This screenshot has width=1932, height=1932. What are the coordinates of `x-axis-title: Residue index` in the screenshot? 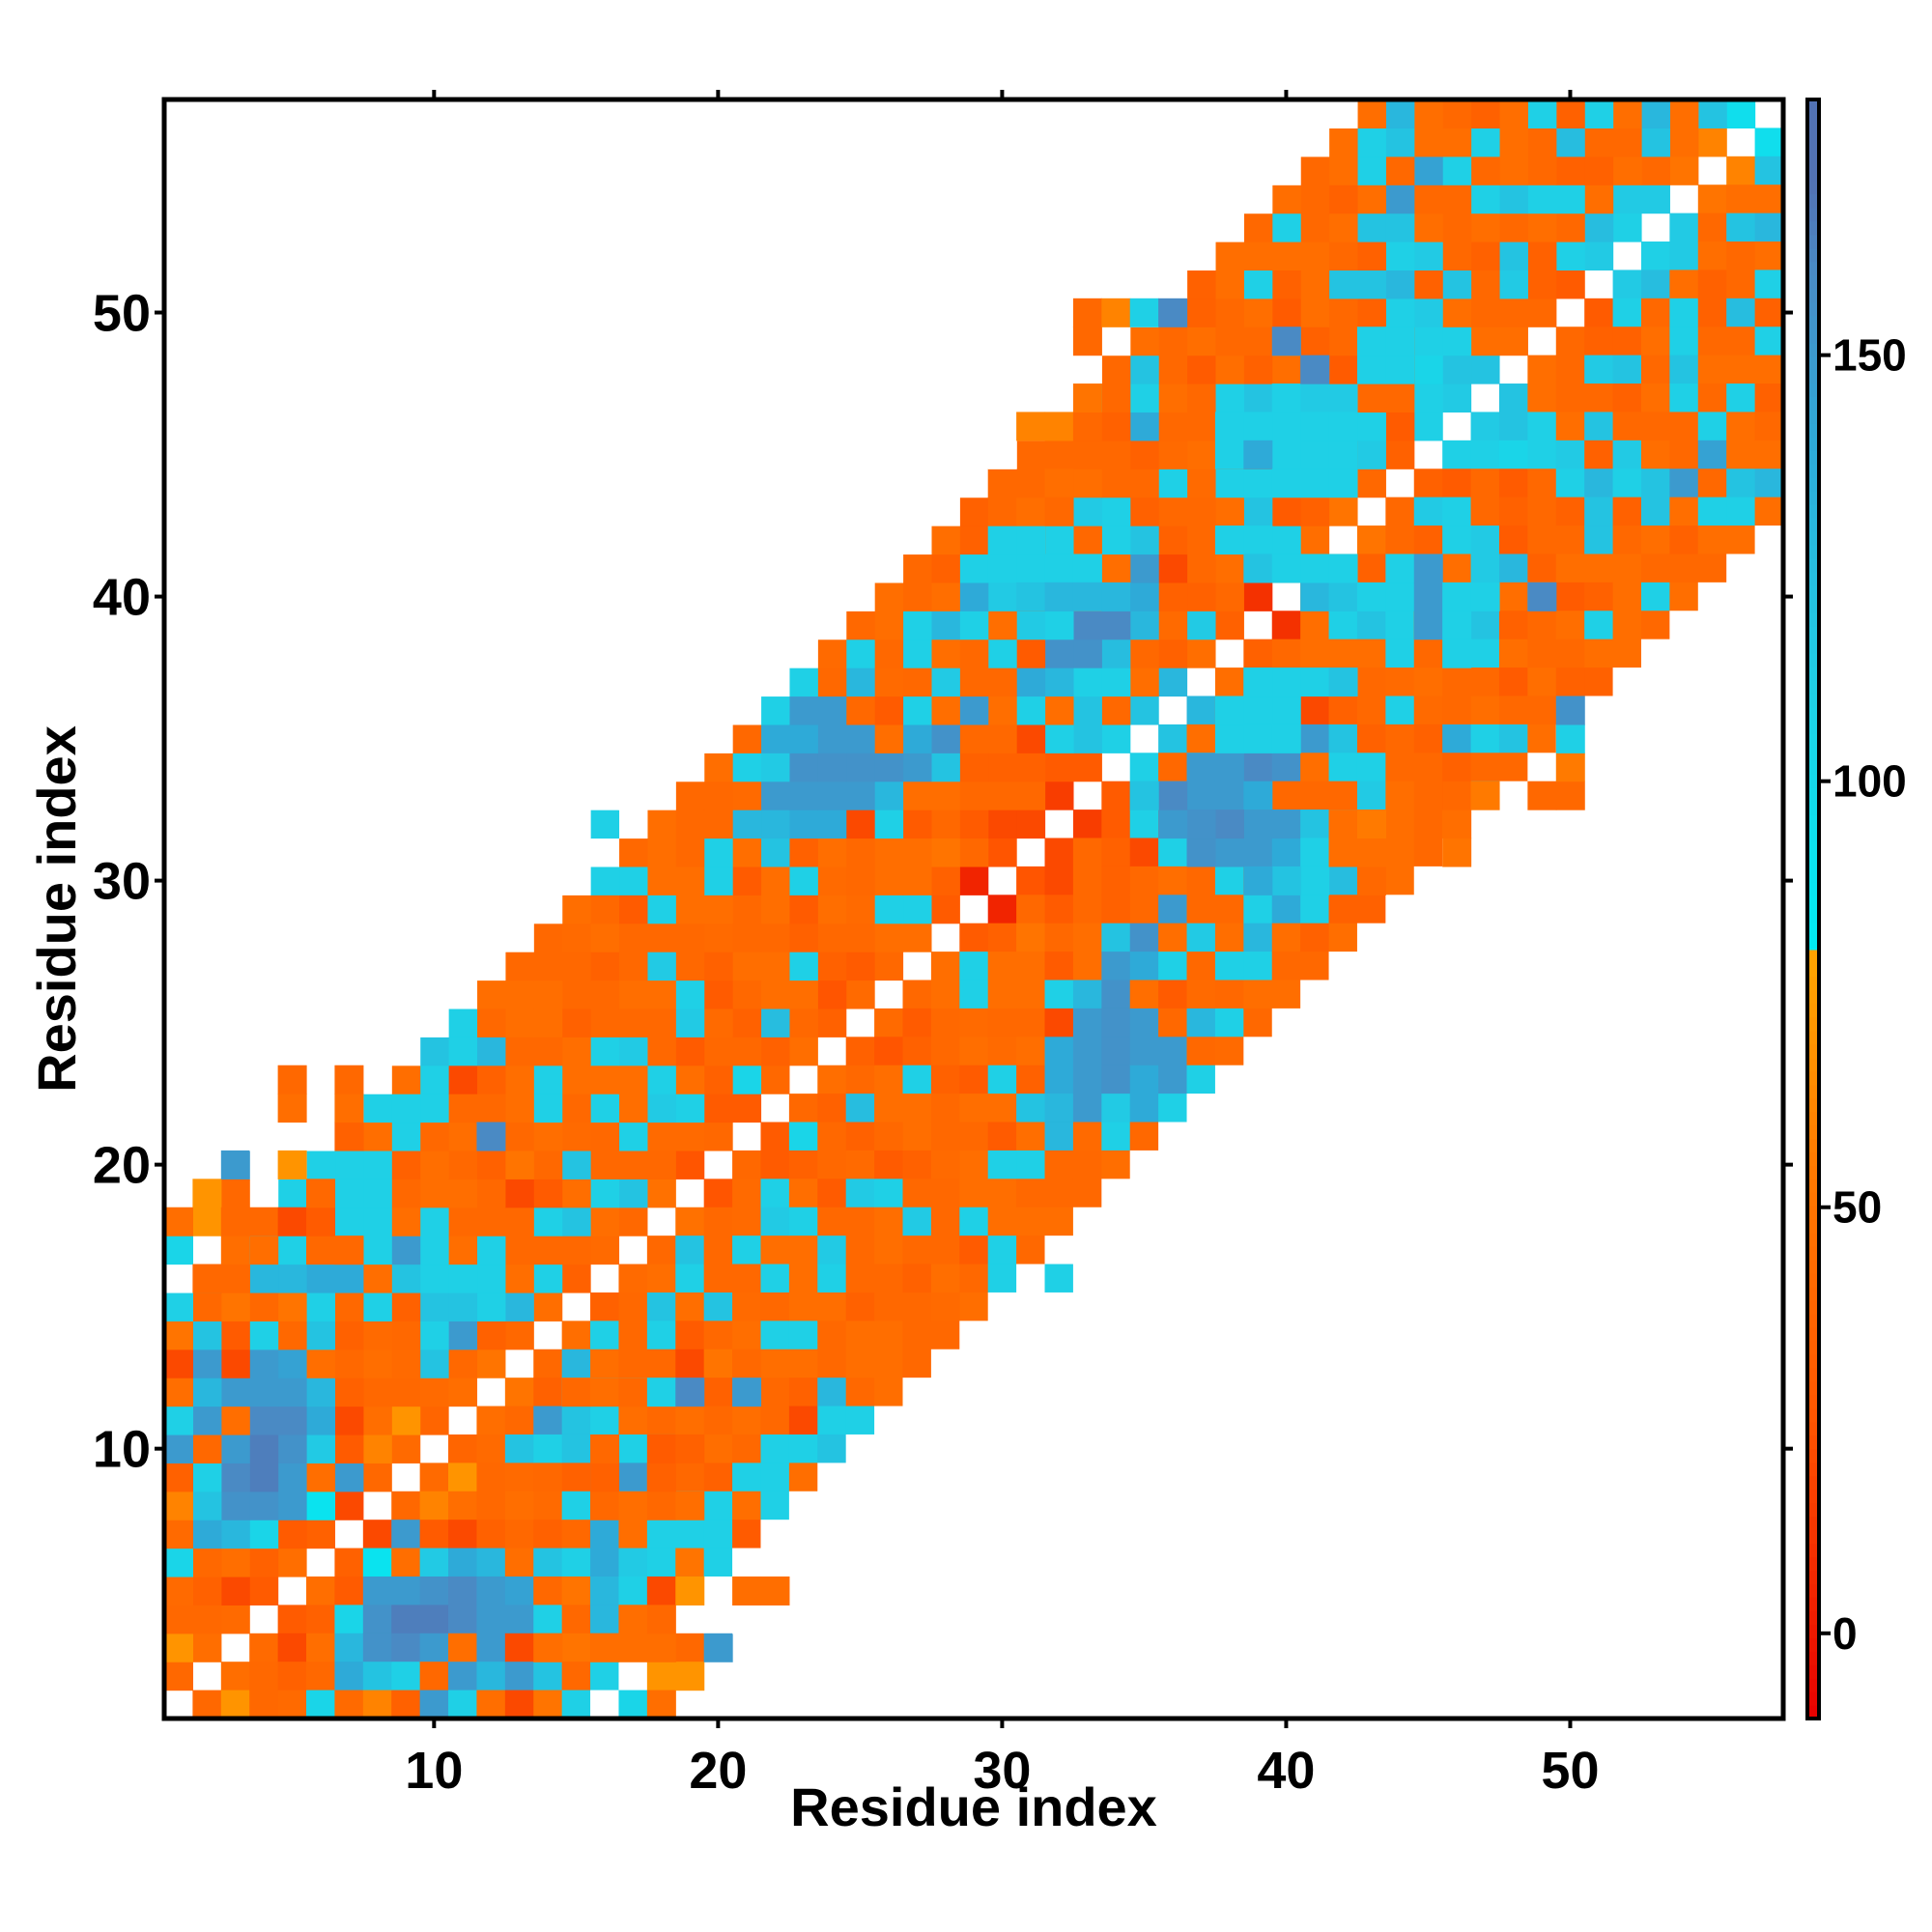 It's located at (973, 1806).